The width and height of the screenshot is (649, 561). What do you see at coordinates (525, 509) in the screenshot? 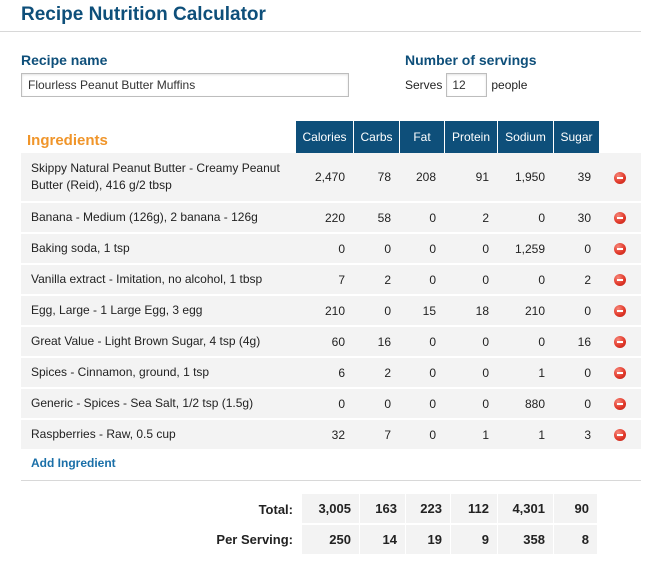
I see `total-sodium: 4,301` at bounding box center [525, 509].